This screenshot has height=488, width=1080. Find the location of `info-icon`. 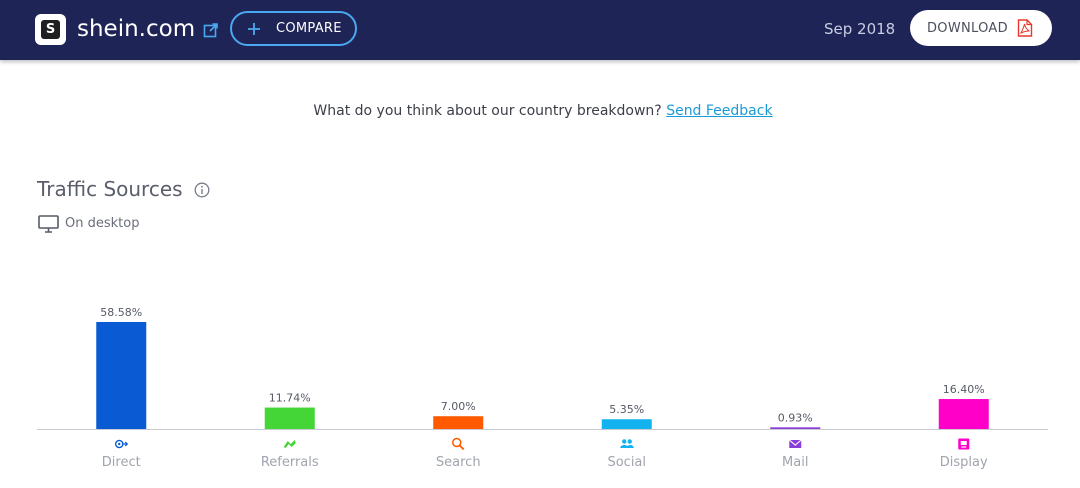

info-icon is located at coordinates (202, 190).